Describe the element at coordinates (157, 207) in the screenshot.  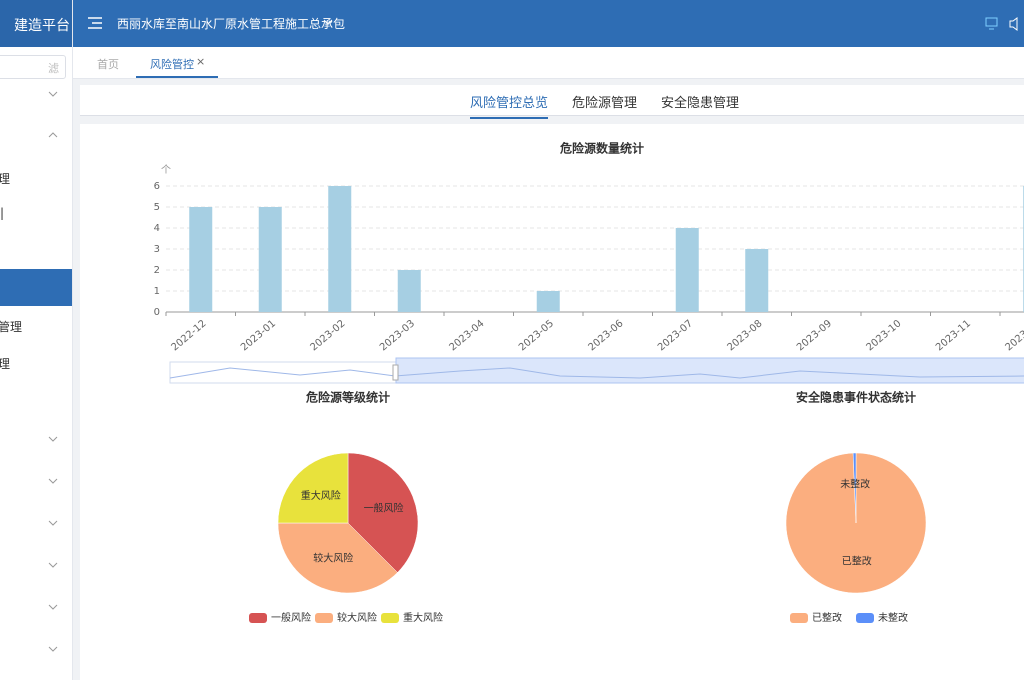
I see `y-tick-label: 5` at that location.